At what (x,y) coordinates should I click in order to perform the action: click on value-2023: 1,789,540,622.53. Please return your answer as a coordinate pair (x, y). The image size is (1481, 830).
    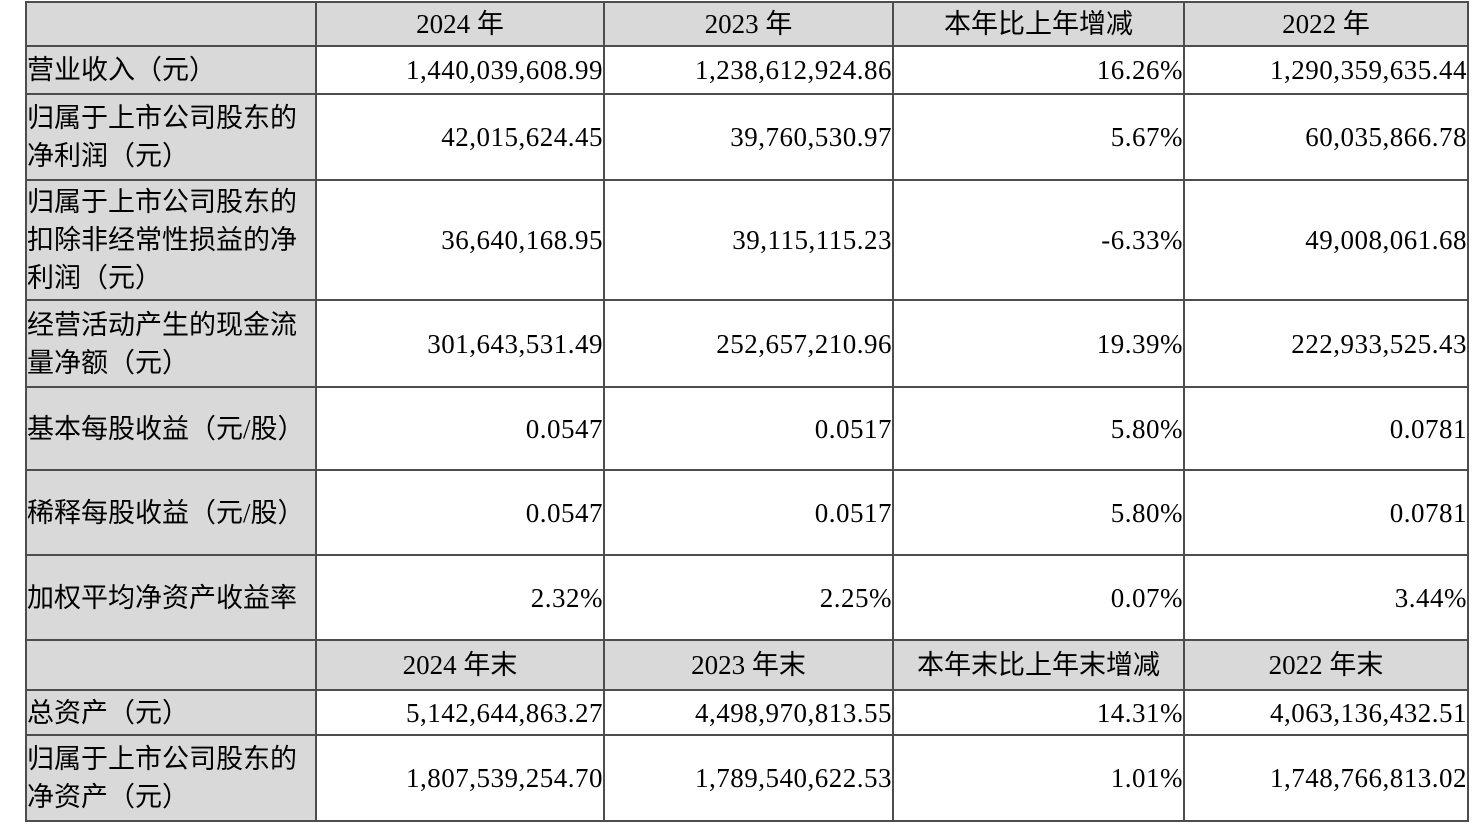
    Looking at the image, I should click on (748, 778).